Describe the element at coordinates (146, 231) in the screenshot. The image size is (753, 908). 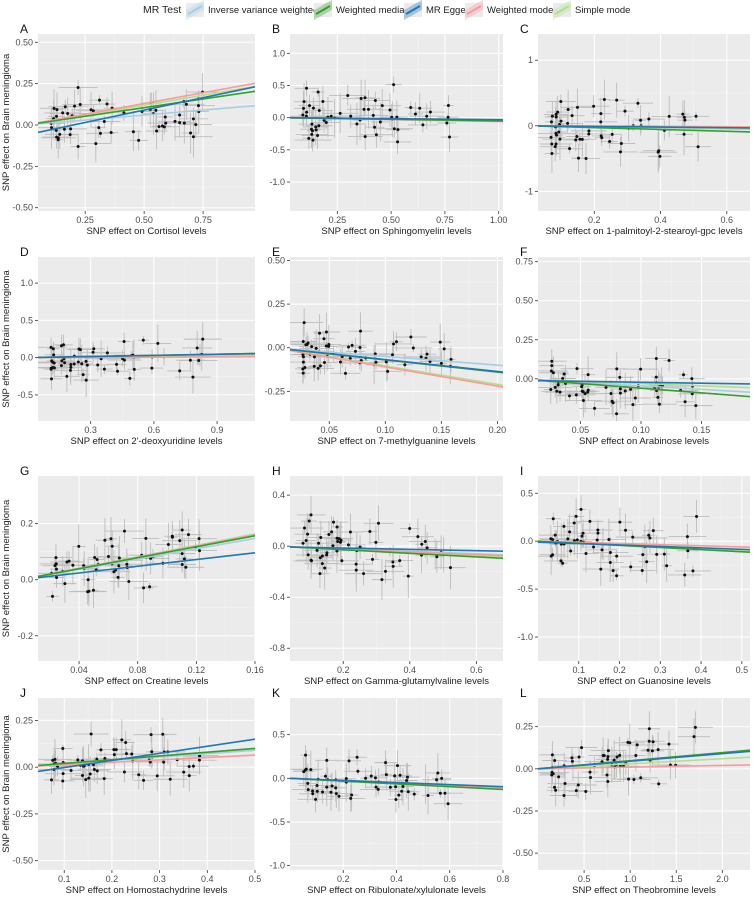
I see `x-axis-title-a: SNP effect on Cortisol levels` at that location.